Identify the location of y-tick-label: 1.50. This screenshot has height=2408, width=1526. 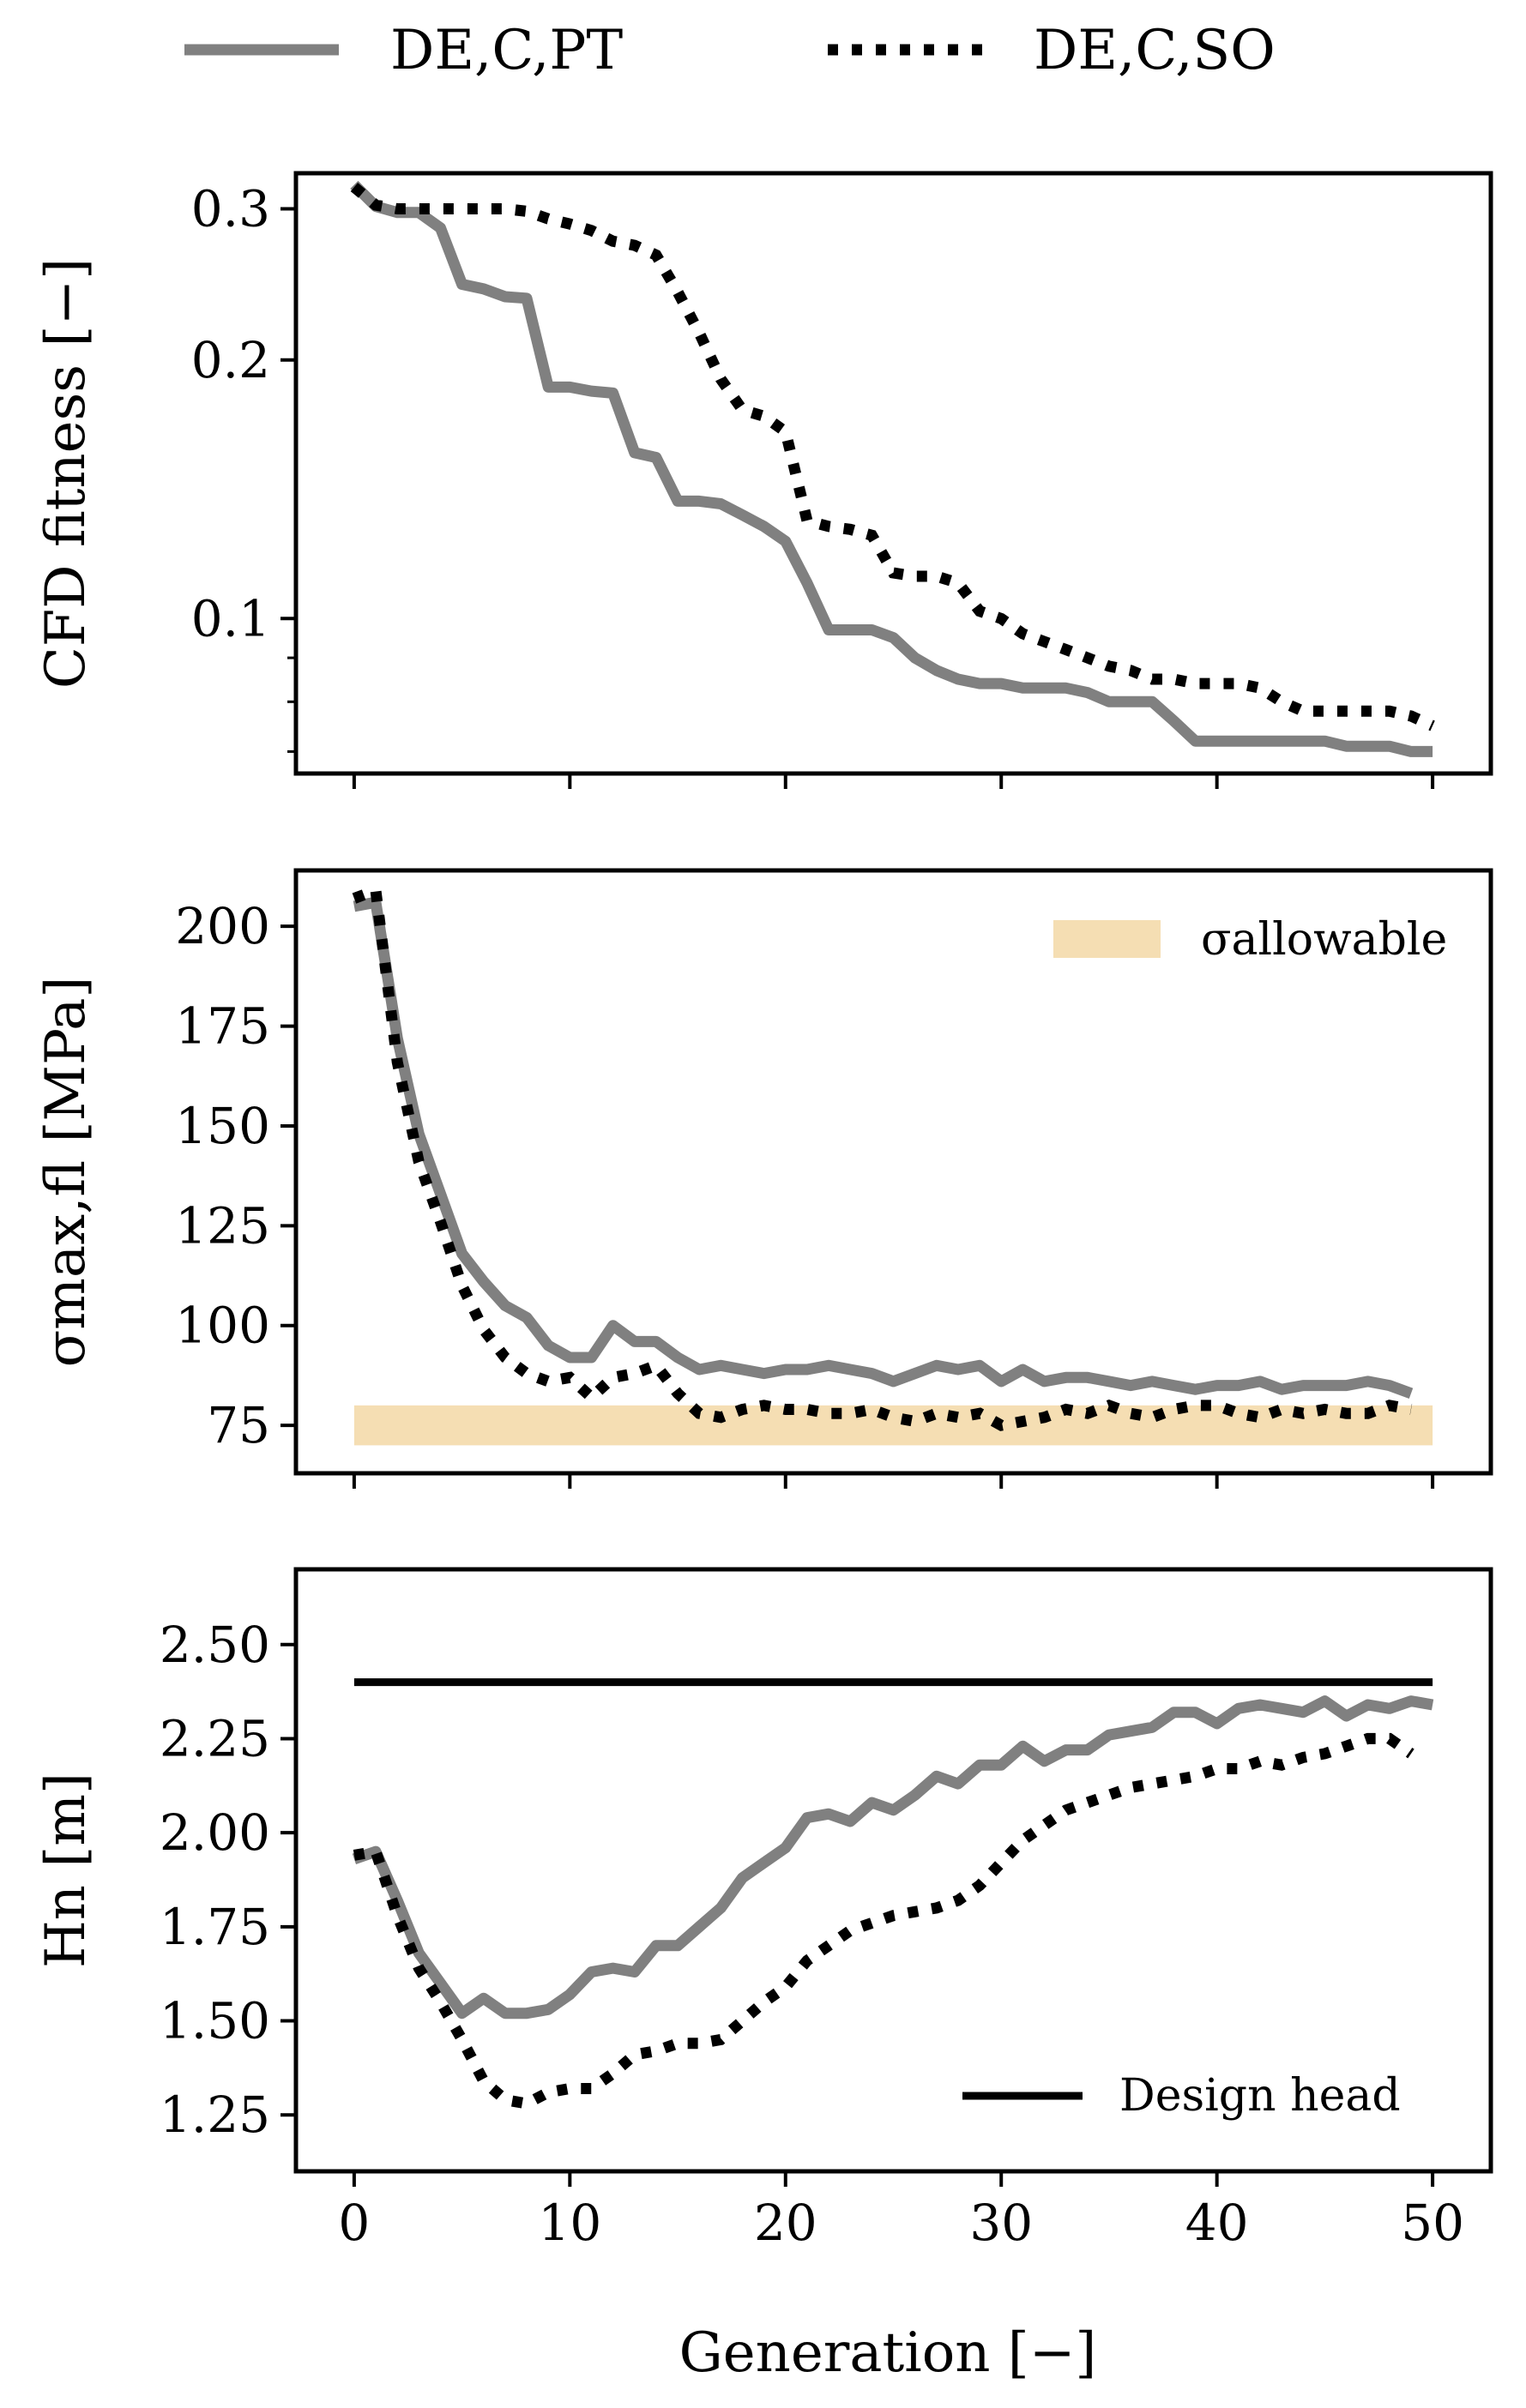
(215, 2021).